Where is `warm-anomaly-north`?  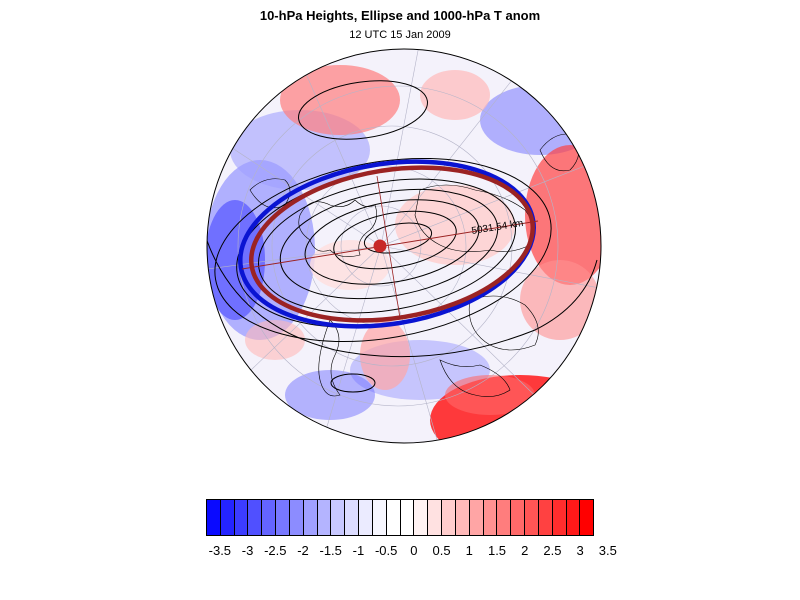
warm-anomaly-north is located at coordinates (340, 100).